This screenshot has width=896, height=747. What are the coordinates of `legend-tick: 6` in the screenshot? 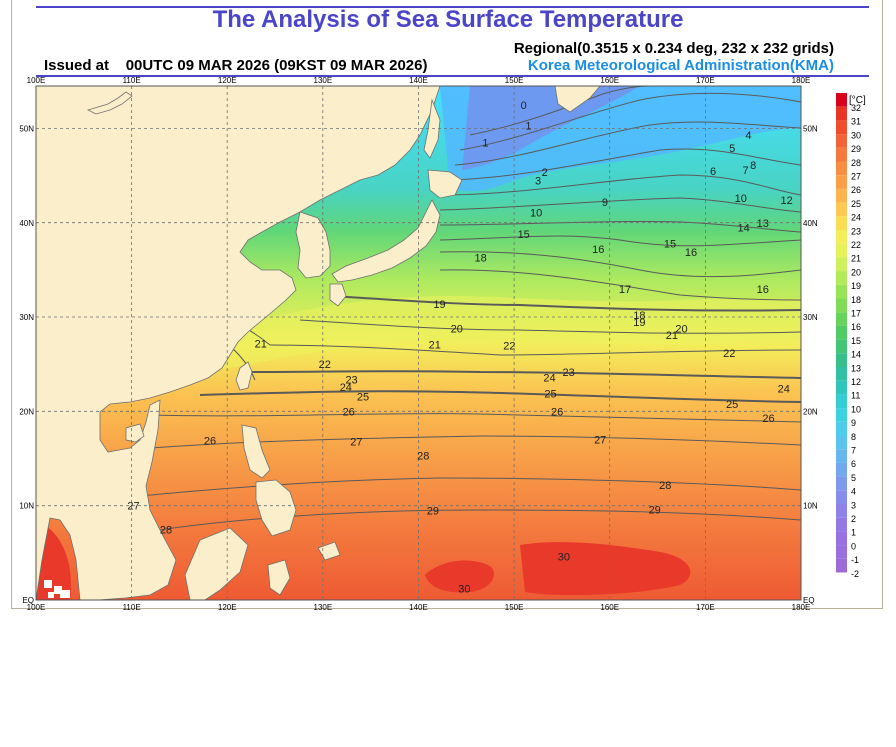 It's located at (853, 464).